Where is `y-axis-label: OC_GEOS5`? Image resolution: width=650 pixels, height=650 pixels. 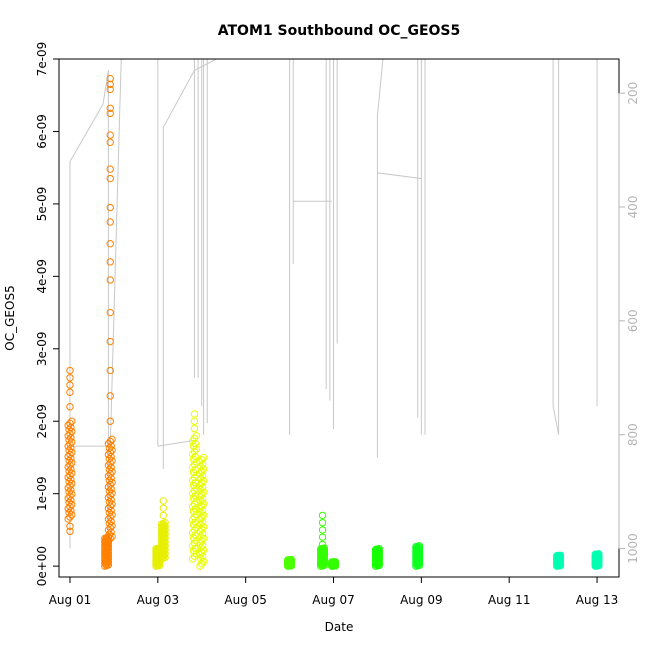 y-axis-label: OC_GEOS5 is located at coordinates (10, 317).